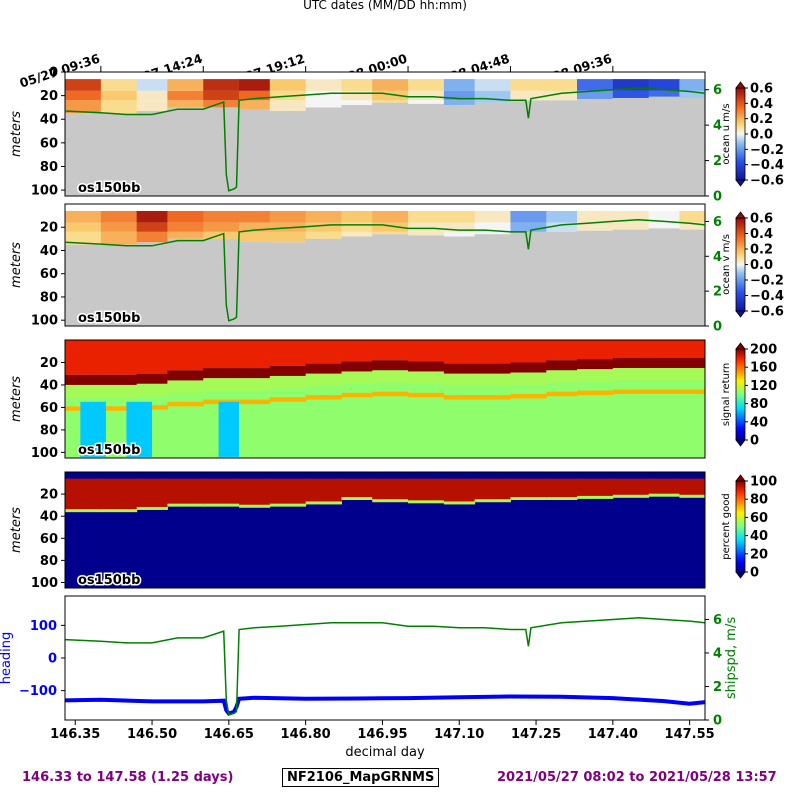 This screenshot has width=800, height=800. What do you see at coordinates (761, 219) in the screenshot?
I see `panel-1-colorbar-tick-label-0: 0.6` at bounding box center [761, 219].